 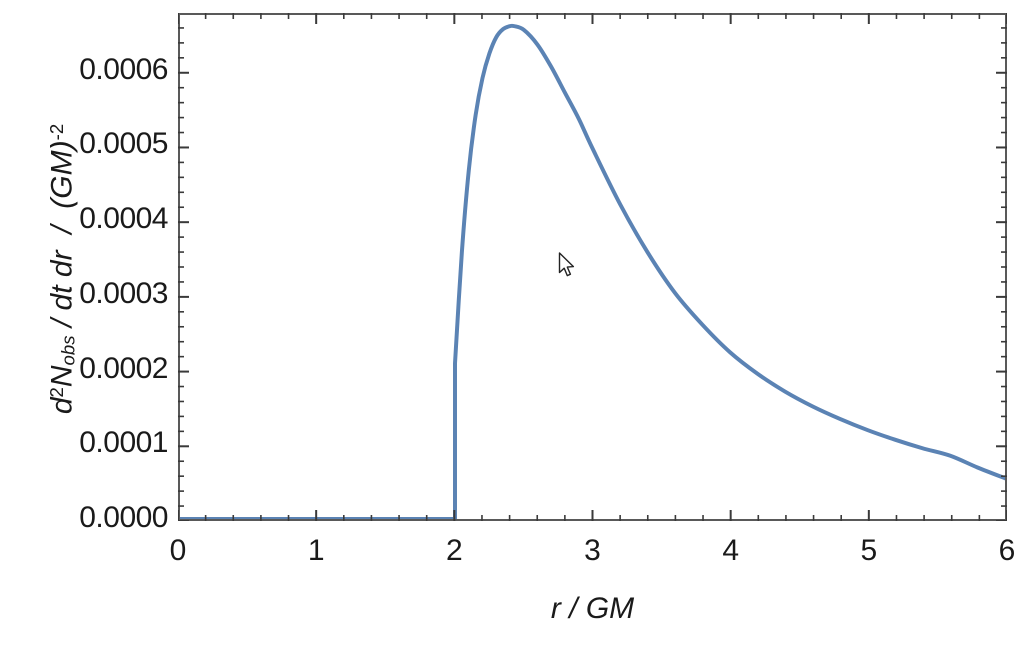 What do you see at coordinates (1007, 550) in the screenshot?
I see `x-tick-label: 6` at bounding box center [1007, 550].